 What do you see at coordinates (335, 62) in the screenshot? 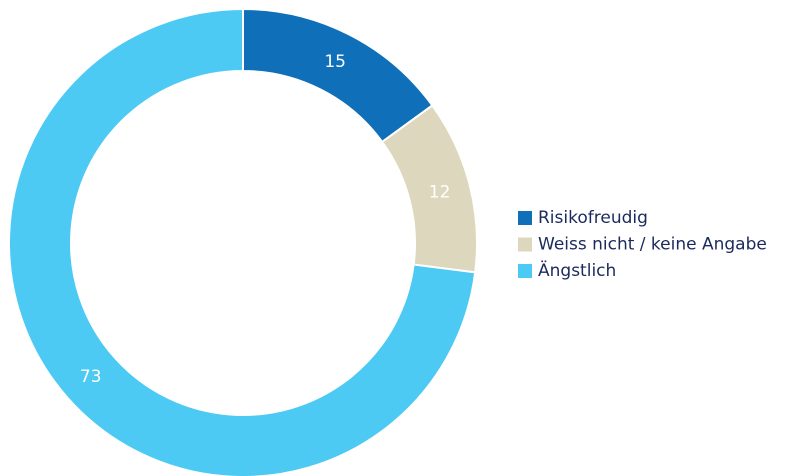
I see `value-label: 15` at bounding box center [335, 62].